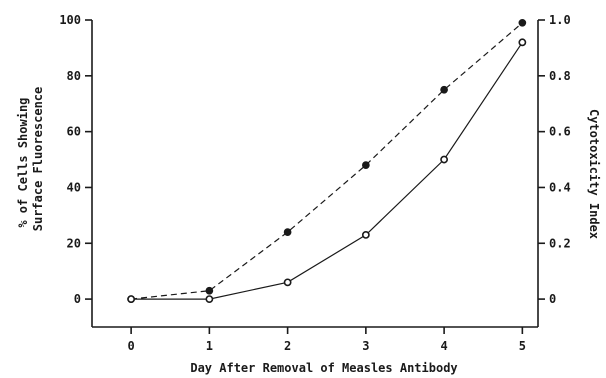  Describe the element at coordinates (209, 346) in the screenshot. I see `x-tick-label: 1` at that location.